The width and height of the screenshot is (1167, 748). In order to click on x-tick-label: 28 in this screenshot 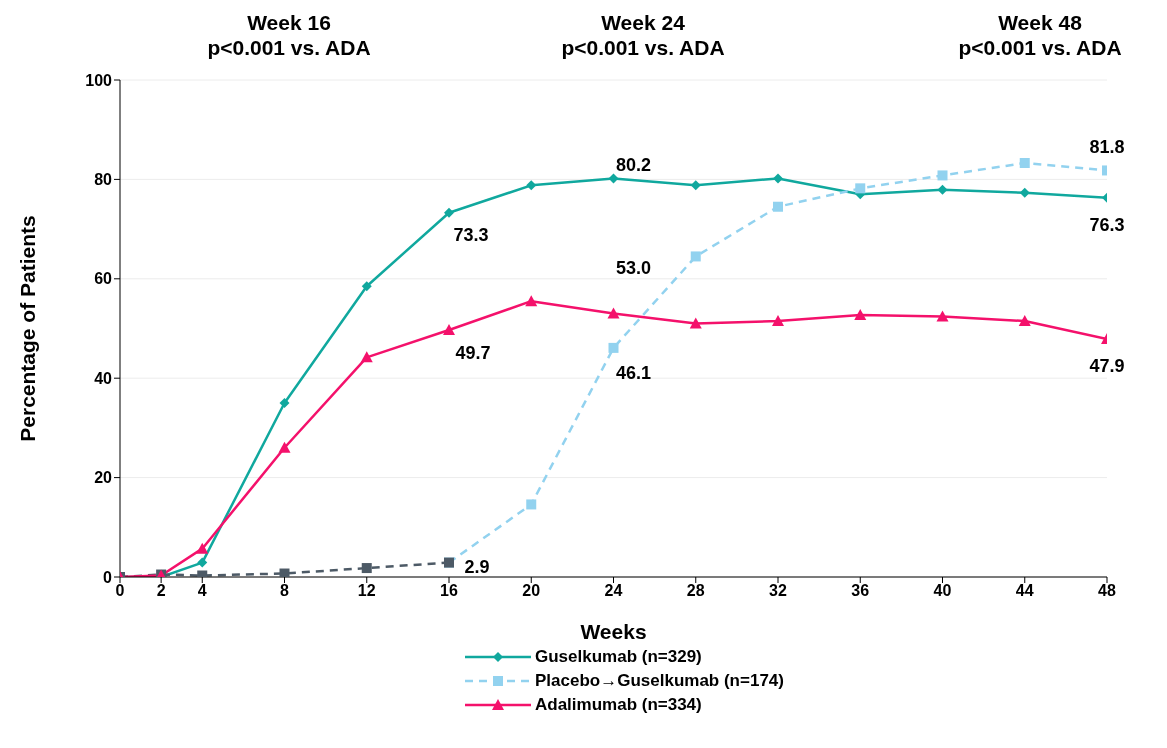, I will do `click(695, 591)`.